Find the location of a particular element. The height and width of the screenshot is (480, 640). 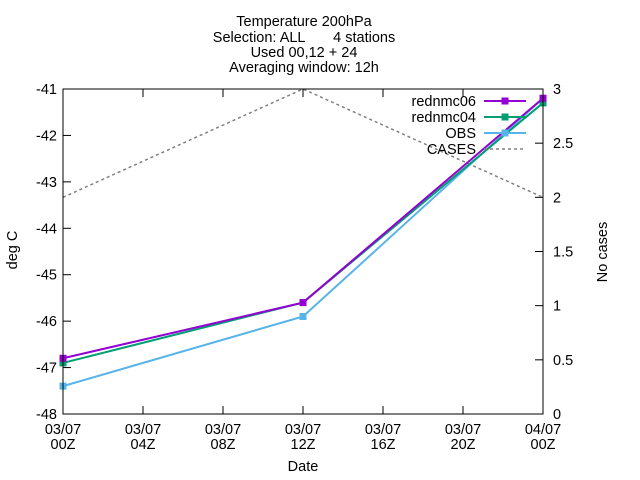

y2-tick-label: 1 is located at coordinates (557, 307).